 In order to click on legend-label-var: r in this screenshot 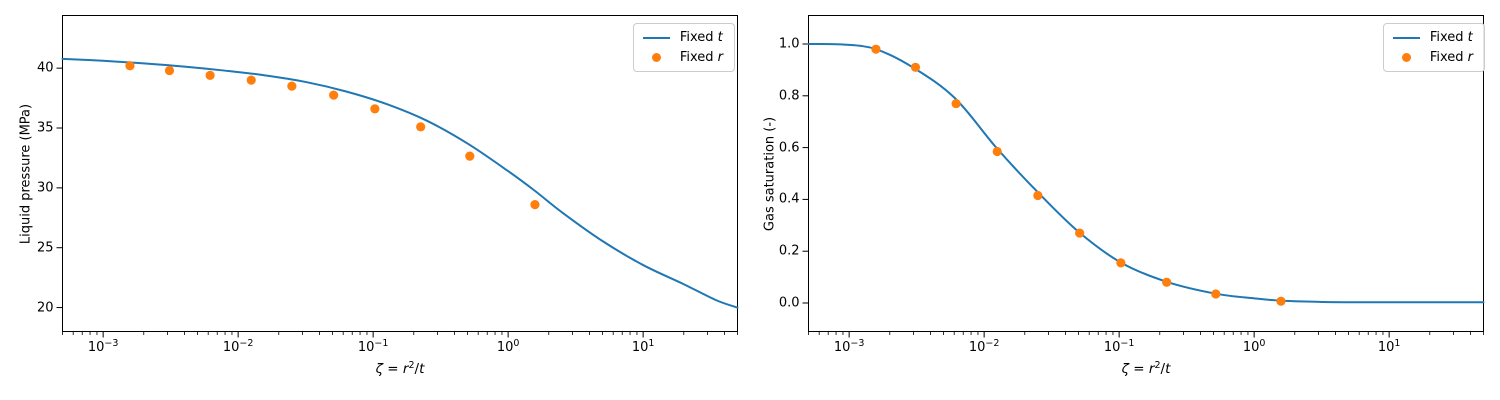, I will do `click(720, 57)`.